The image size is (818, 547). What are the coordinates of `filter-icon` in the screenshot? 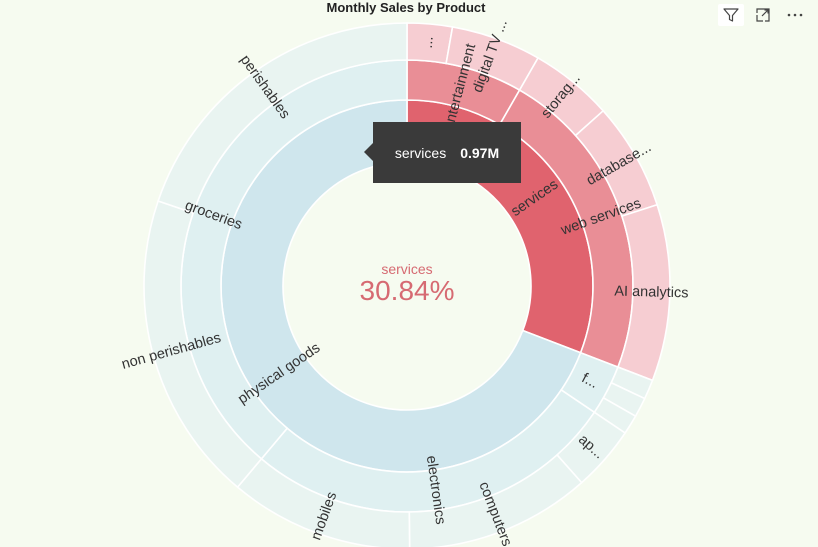 It's located at (731, 15).